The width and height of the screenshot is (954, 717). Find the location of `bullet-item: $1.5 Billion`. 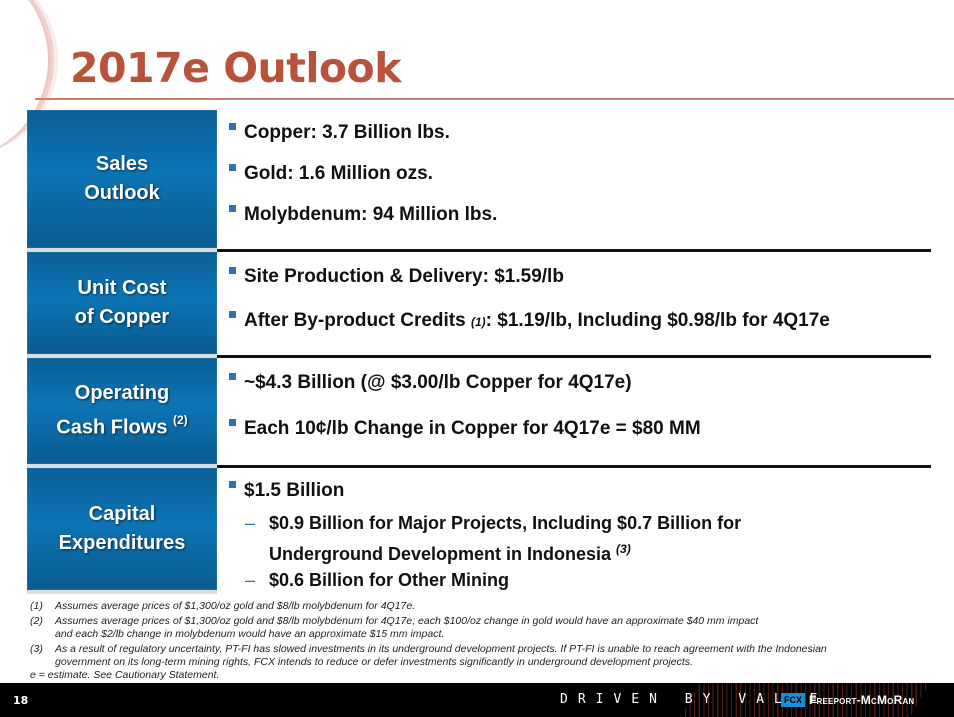

bullet-item: $1.5 Billion is located at coordinates (580, 495).